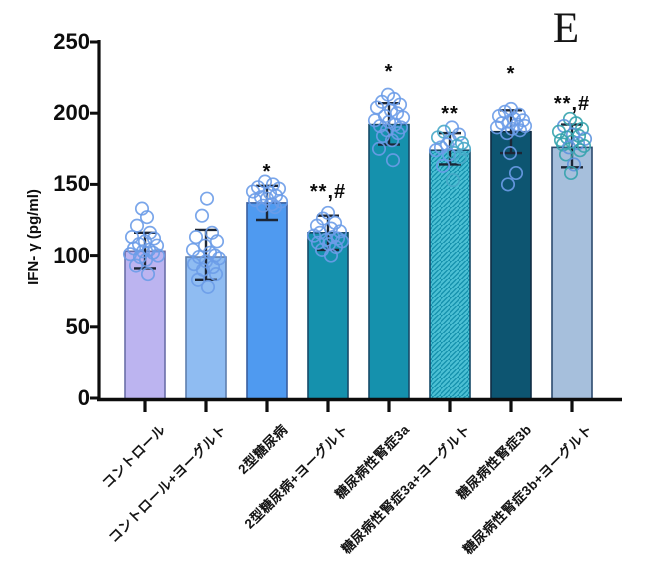 This screenshot has width=650, height=573. I want to click on panel-label: E, so click(566, 28).